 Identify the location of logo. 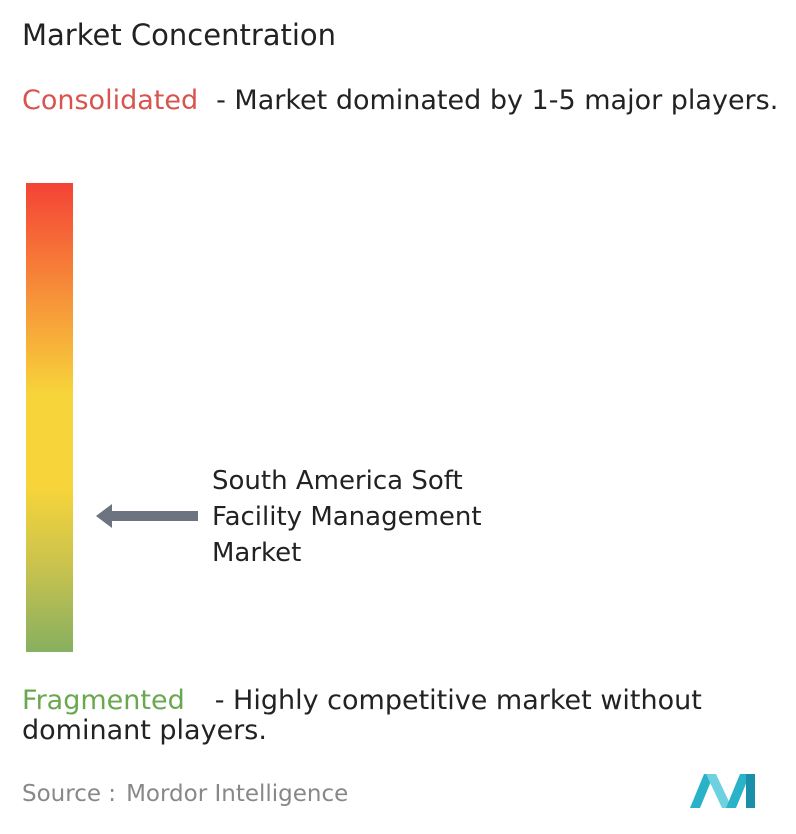
(722, 791).